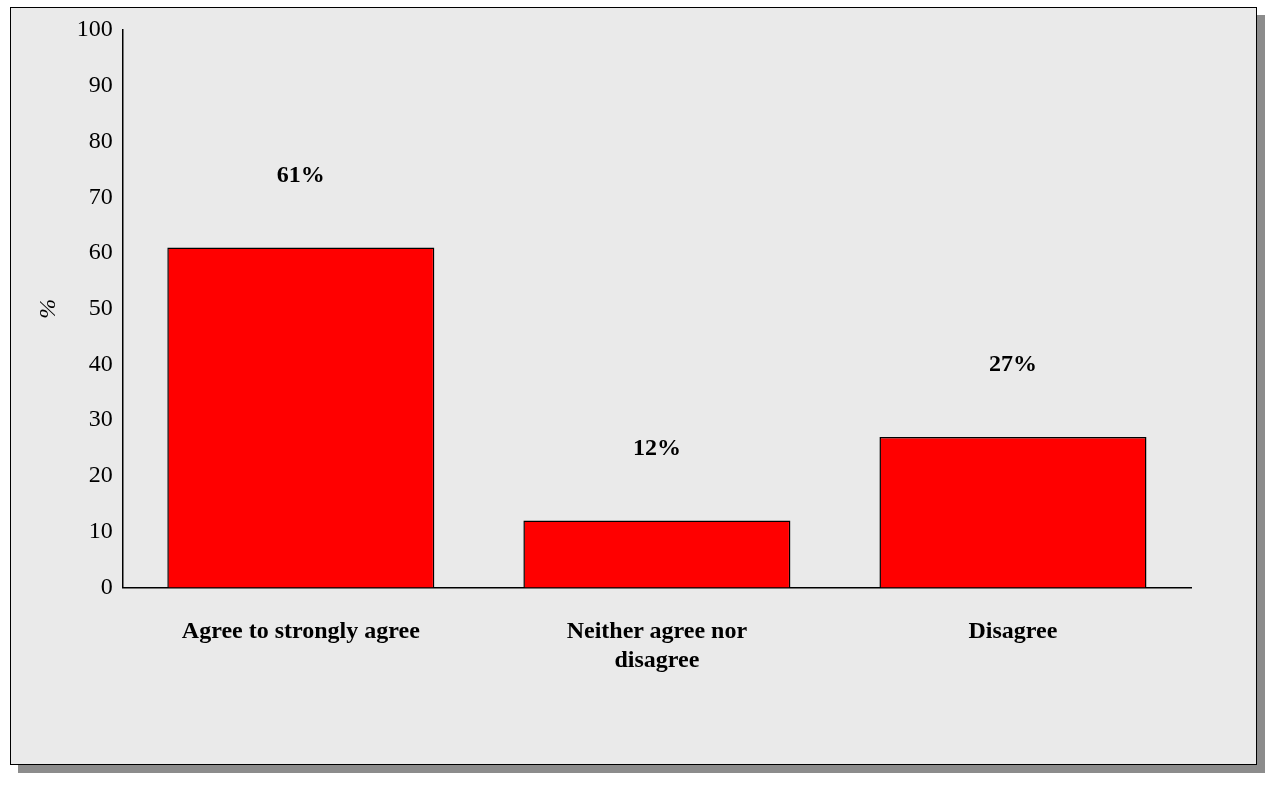 The width and height of the screenshot is (1271, 785). I want to click on y-tick-label: 100, so click(94, 28).